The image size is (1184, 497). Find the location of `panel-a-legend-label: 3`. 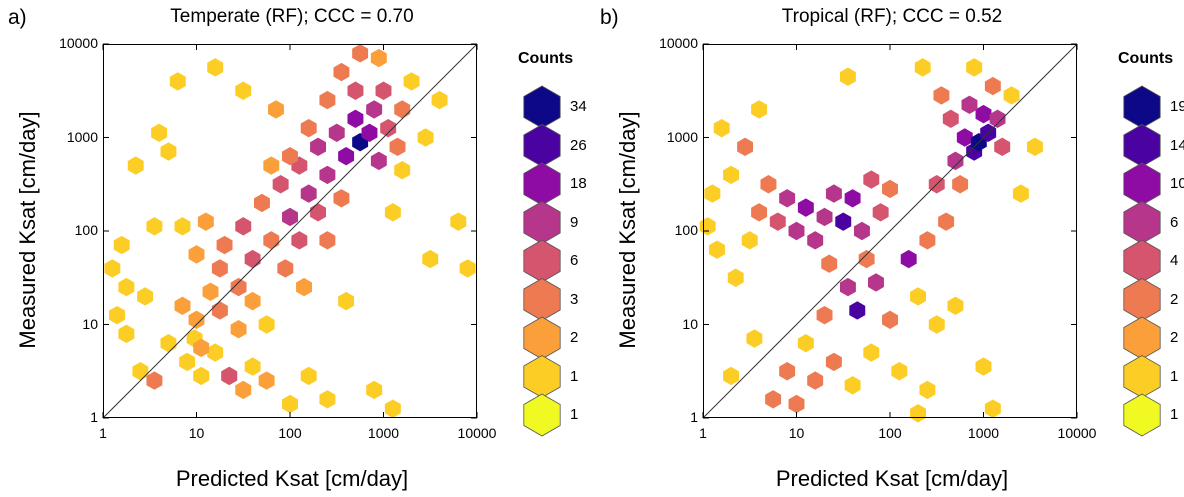

panel-a-legend-label: 3 is located at coordinates (574, 299).